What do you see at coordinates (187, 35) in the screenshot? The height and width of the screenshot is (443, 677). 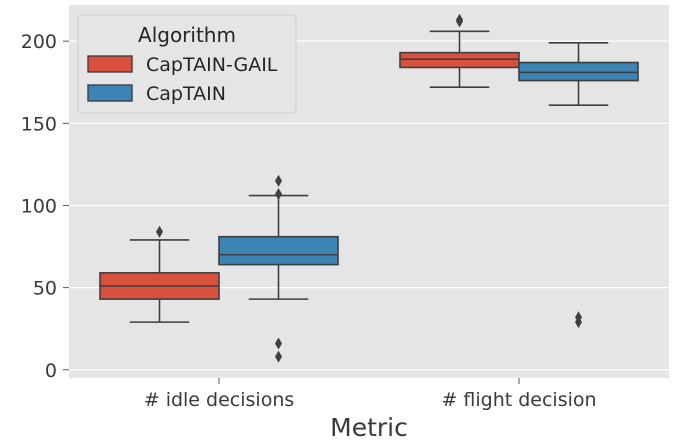 I see `legend-title: Algorithm` at bounding box center [187, 35].